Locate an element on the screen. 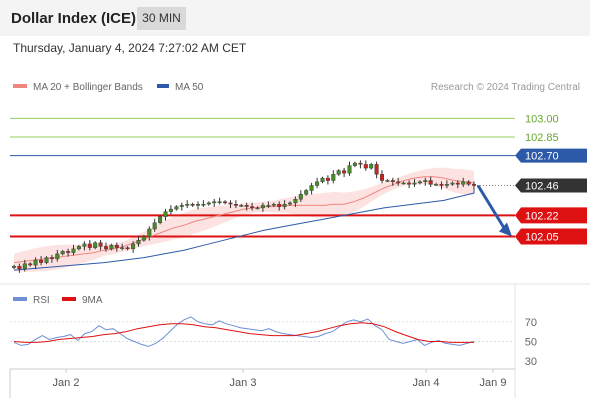  rsi-tick-70: 70 is located at coordinates (531, 323).